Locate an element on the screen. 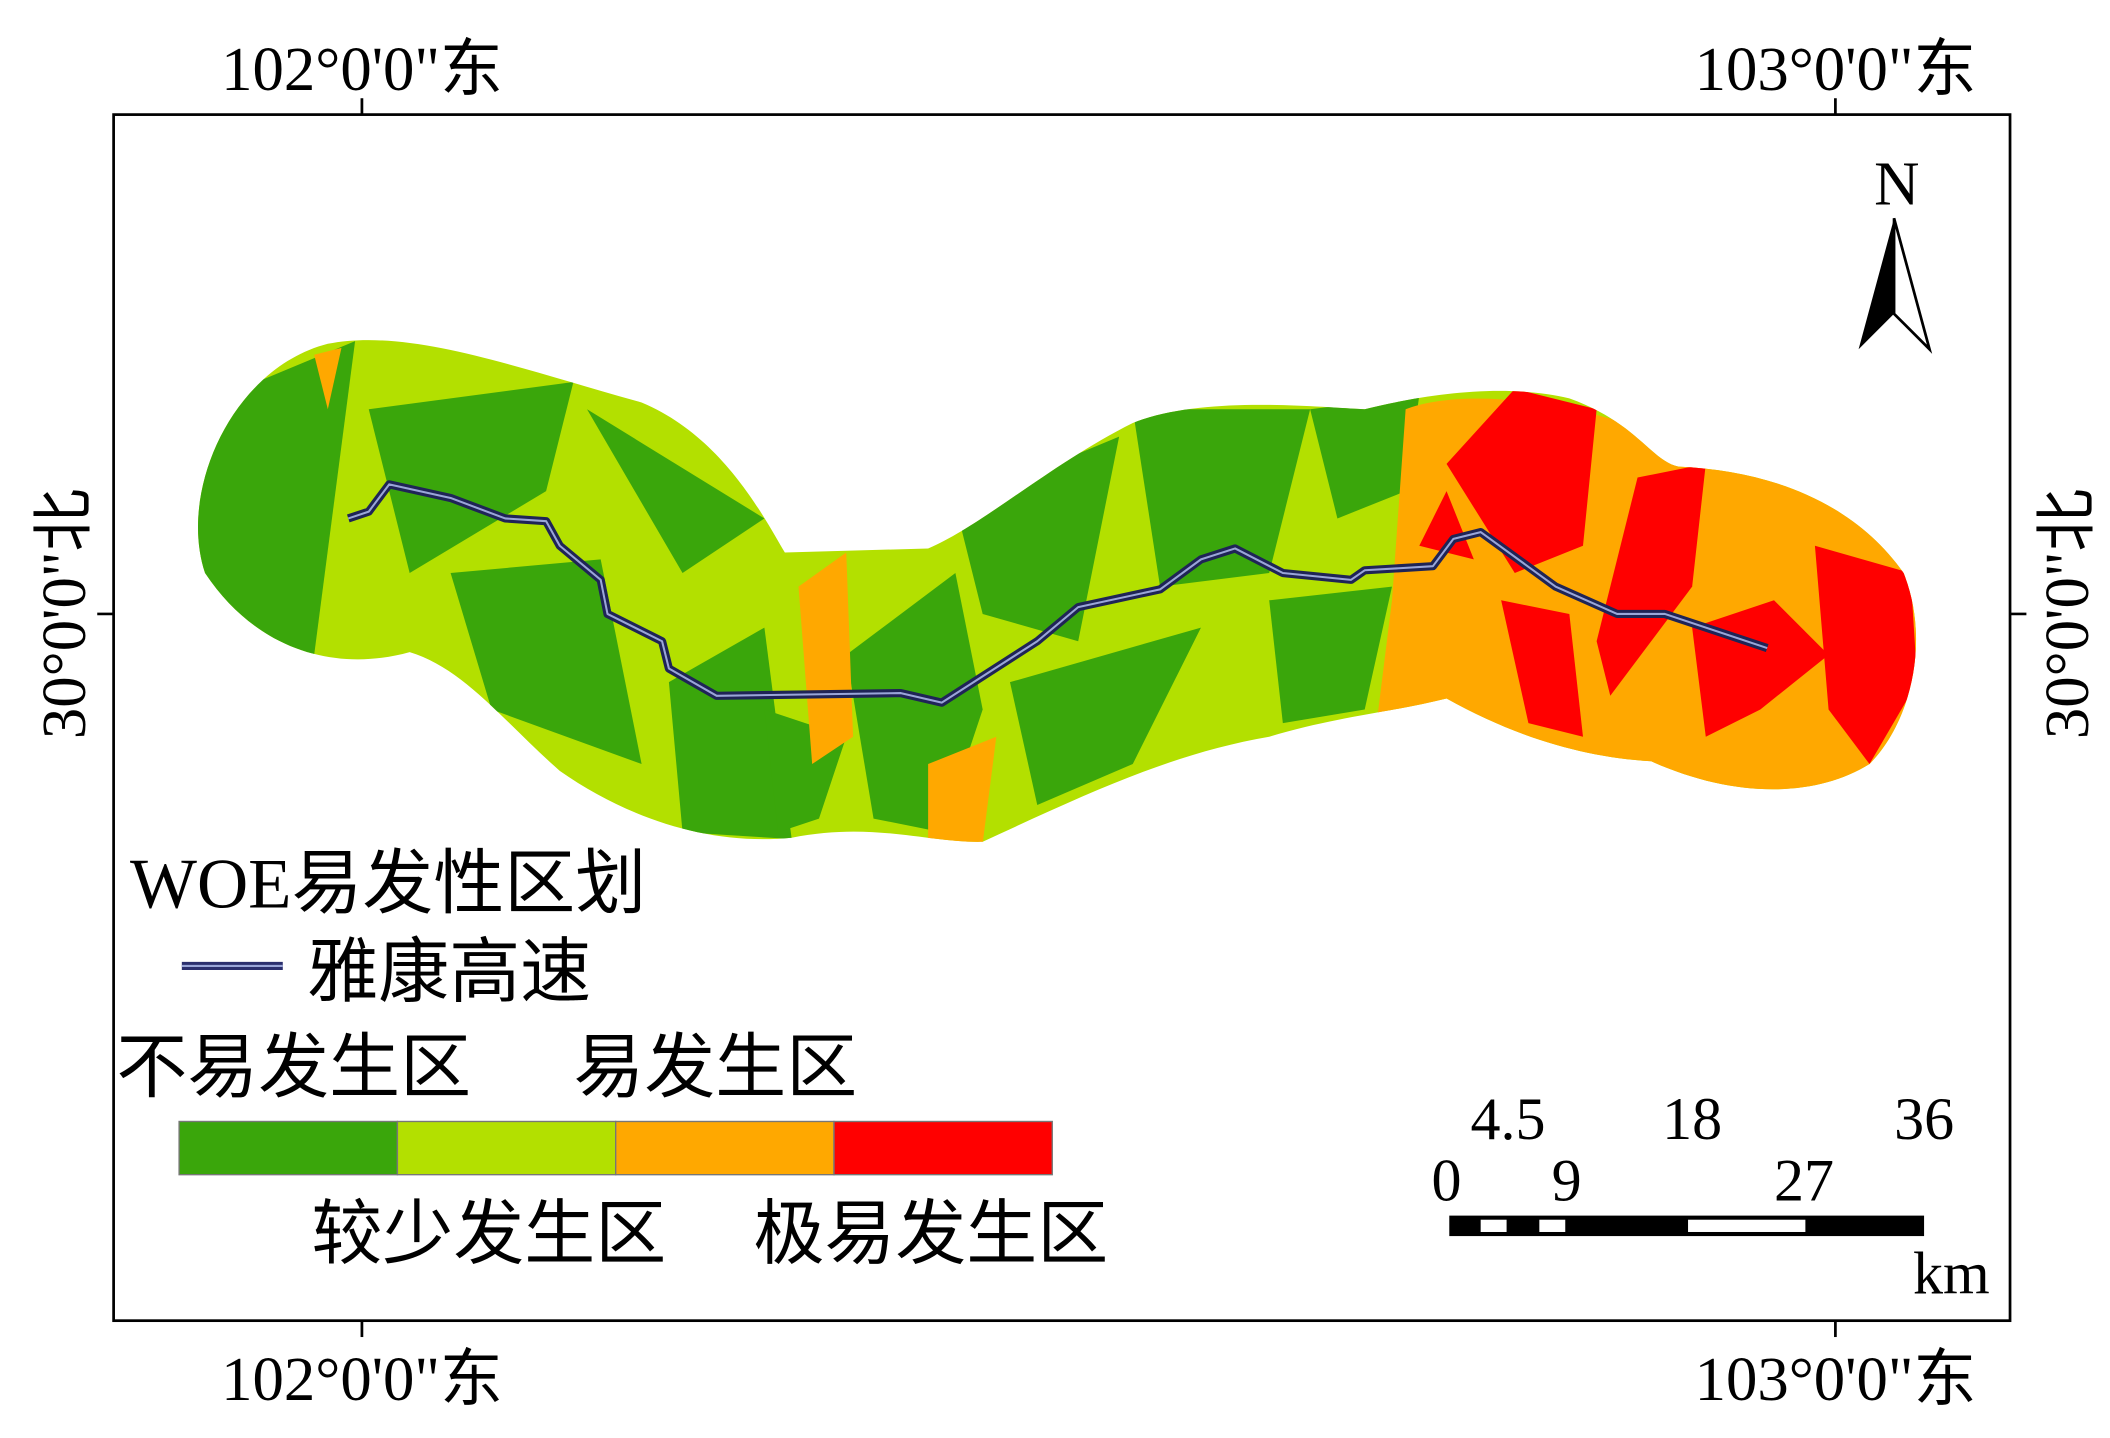 The image size is (2110, 1438). scale-label-18: 18 is located at coordinates (1692, 1119).